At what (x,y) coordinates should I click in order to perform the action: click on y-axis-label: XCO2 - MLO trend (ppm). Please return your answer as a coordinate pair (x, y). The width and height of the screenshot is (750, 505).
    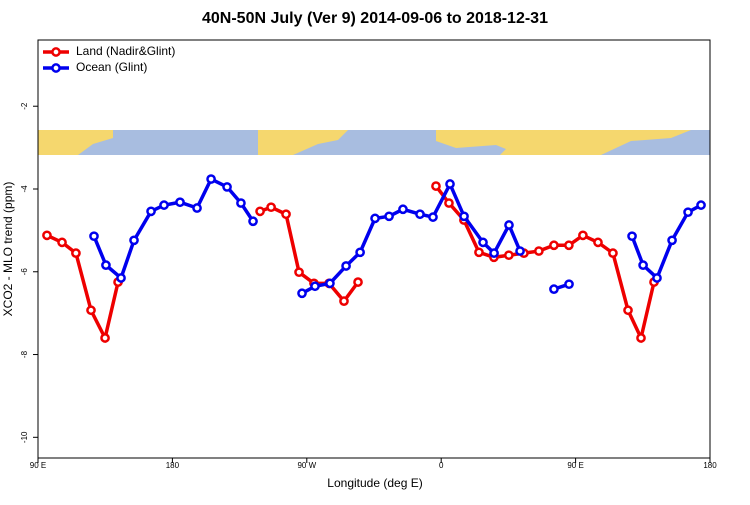
    Looking at the image, I should click on (8, 249).